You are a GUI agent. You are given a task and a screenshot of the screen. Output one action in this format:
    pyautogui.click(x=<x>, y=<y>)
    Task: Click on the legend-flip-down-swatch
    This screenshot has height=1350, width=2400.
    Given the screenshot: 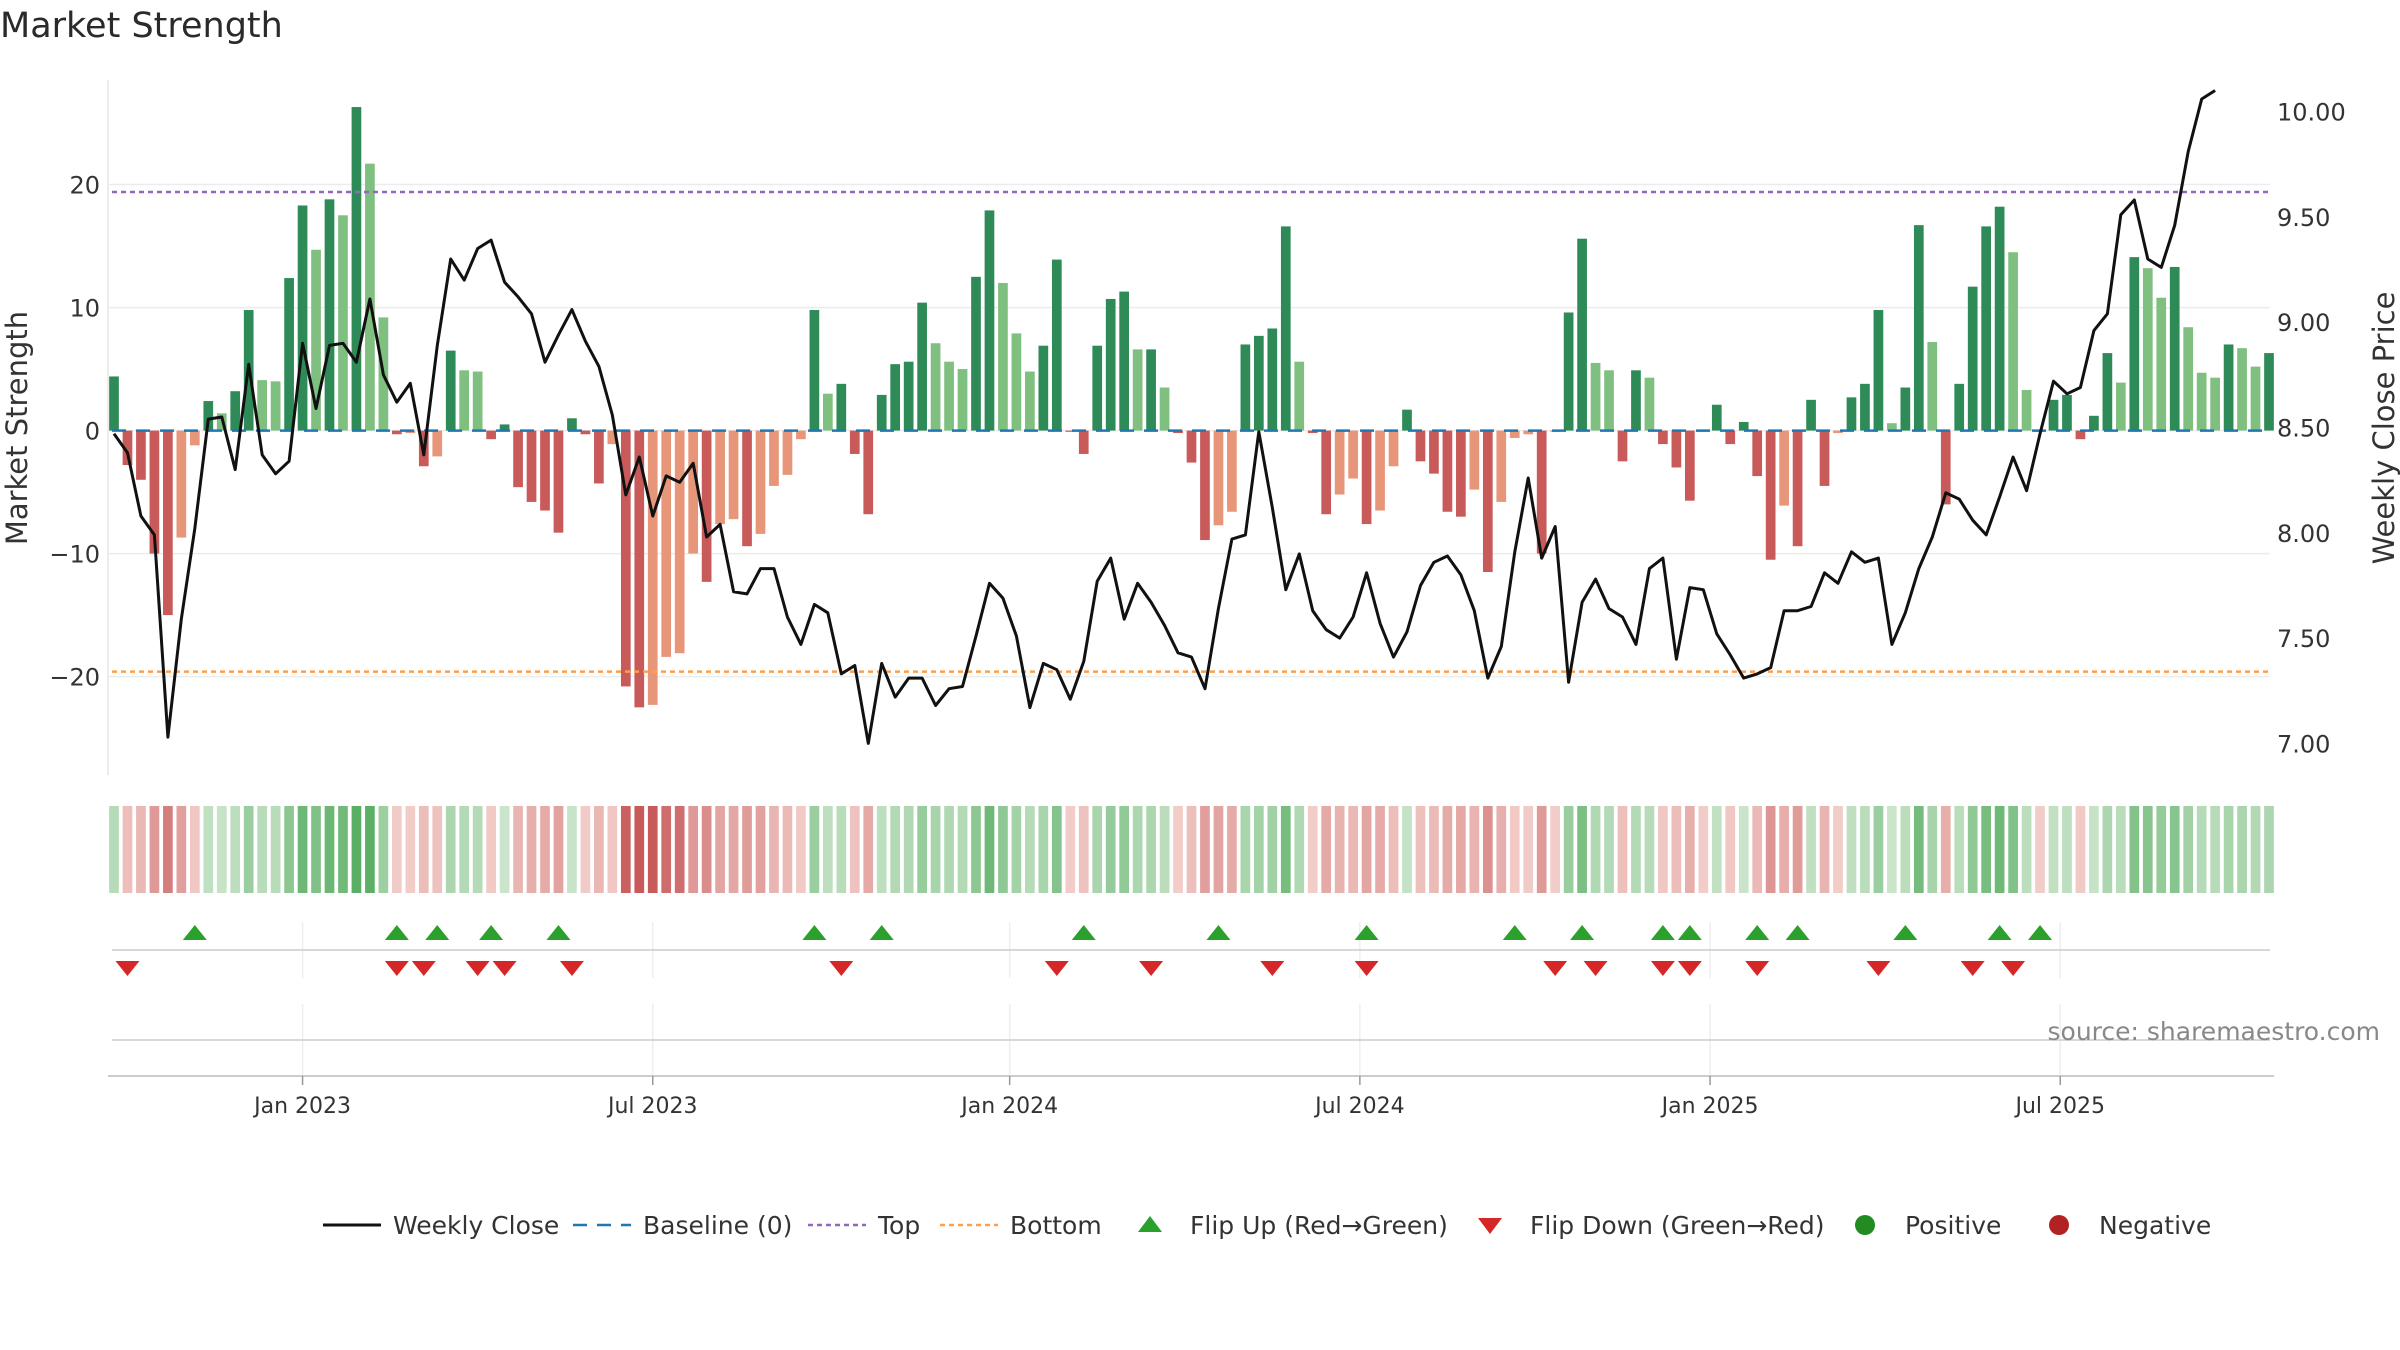 What is the action you would take?
    pyautogui.click(x=1490, y=1226)
    